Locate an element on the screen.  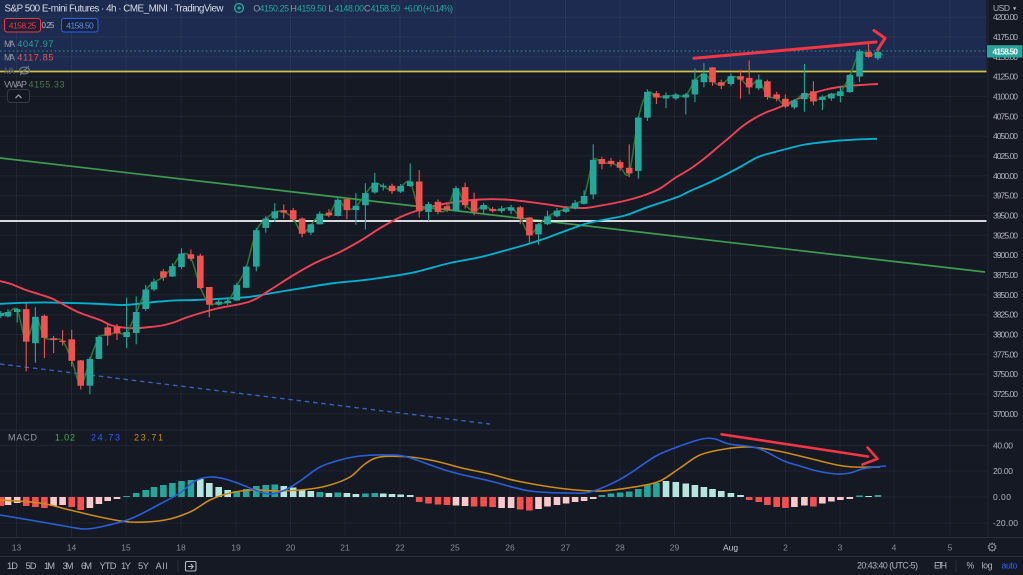
svg-text: 3950.00 is located at coordinates (1005, 216).